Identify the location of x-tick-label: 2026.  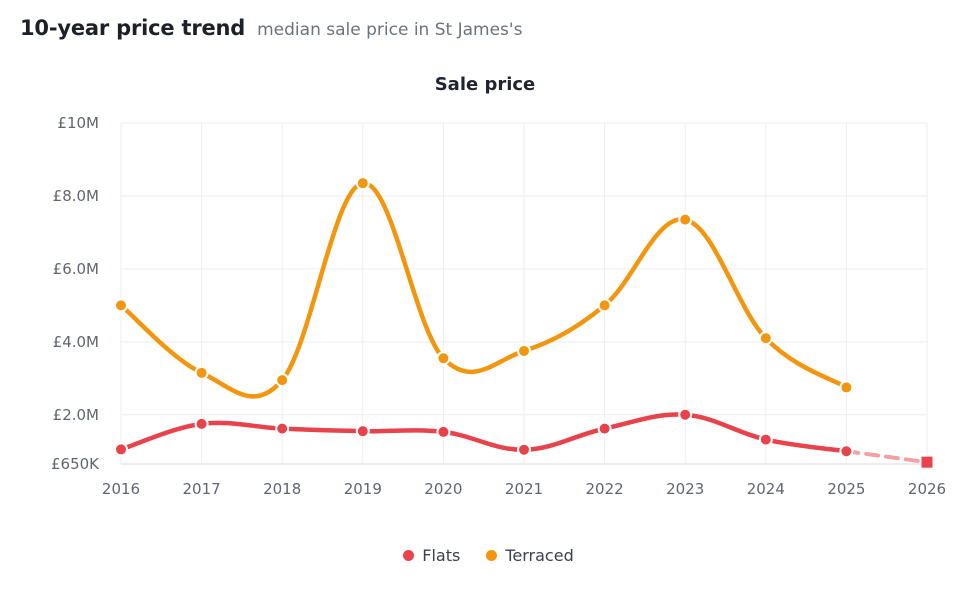
(927, 489).